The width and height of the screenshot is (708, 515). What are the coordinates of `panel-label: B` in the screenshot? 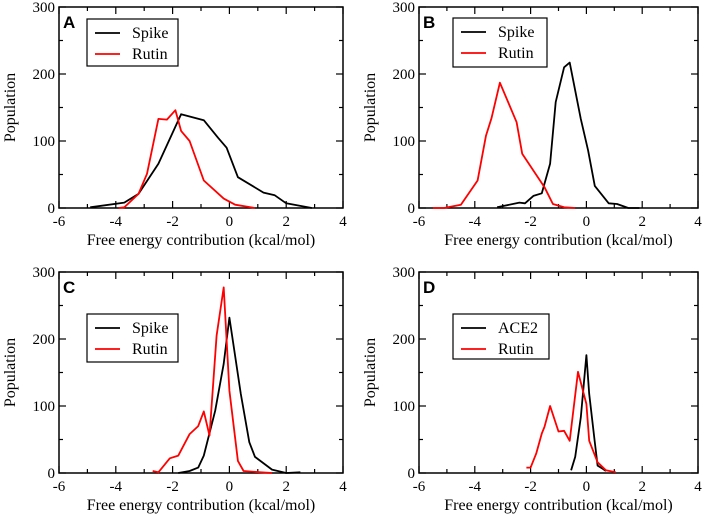 It's located at (429, 22).